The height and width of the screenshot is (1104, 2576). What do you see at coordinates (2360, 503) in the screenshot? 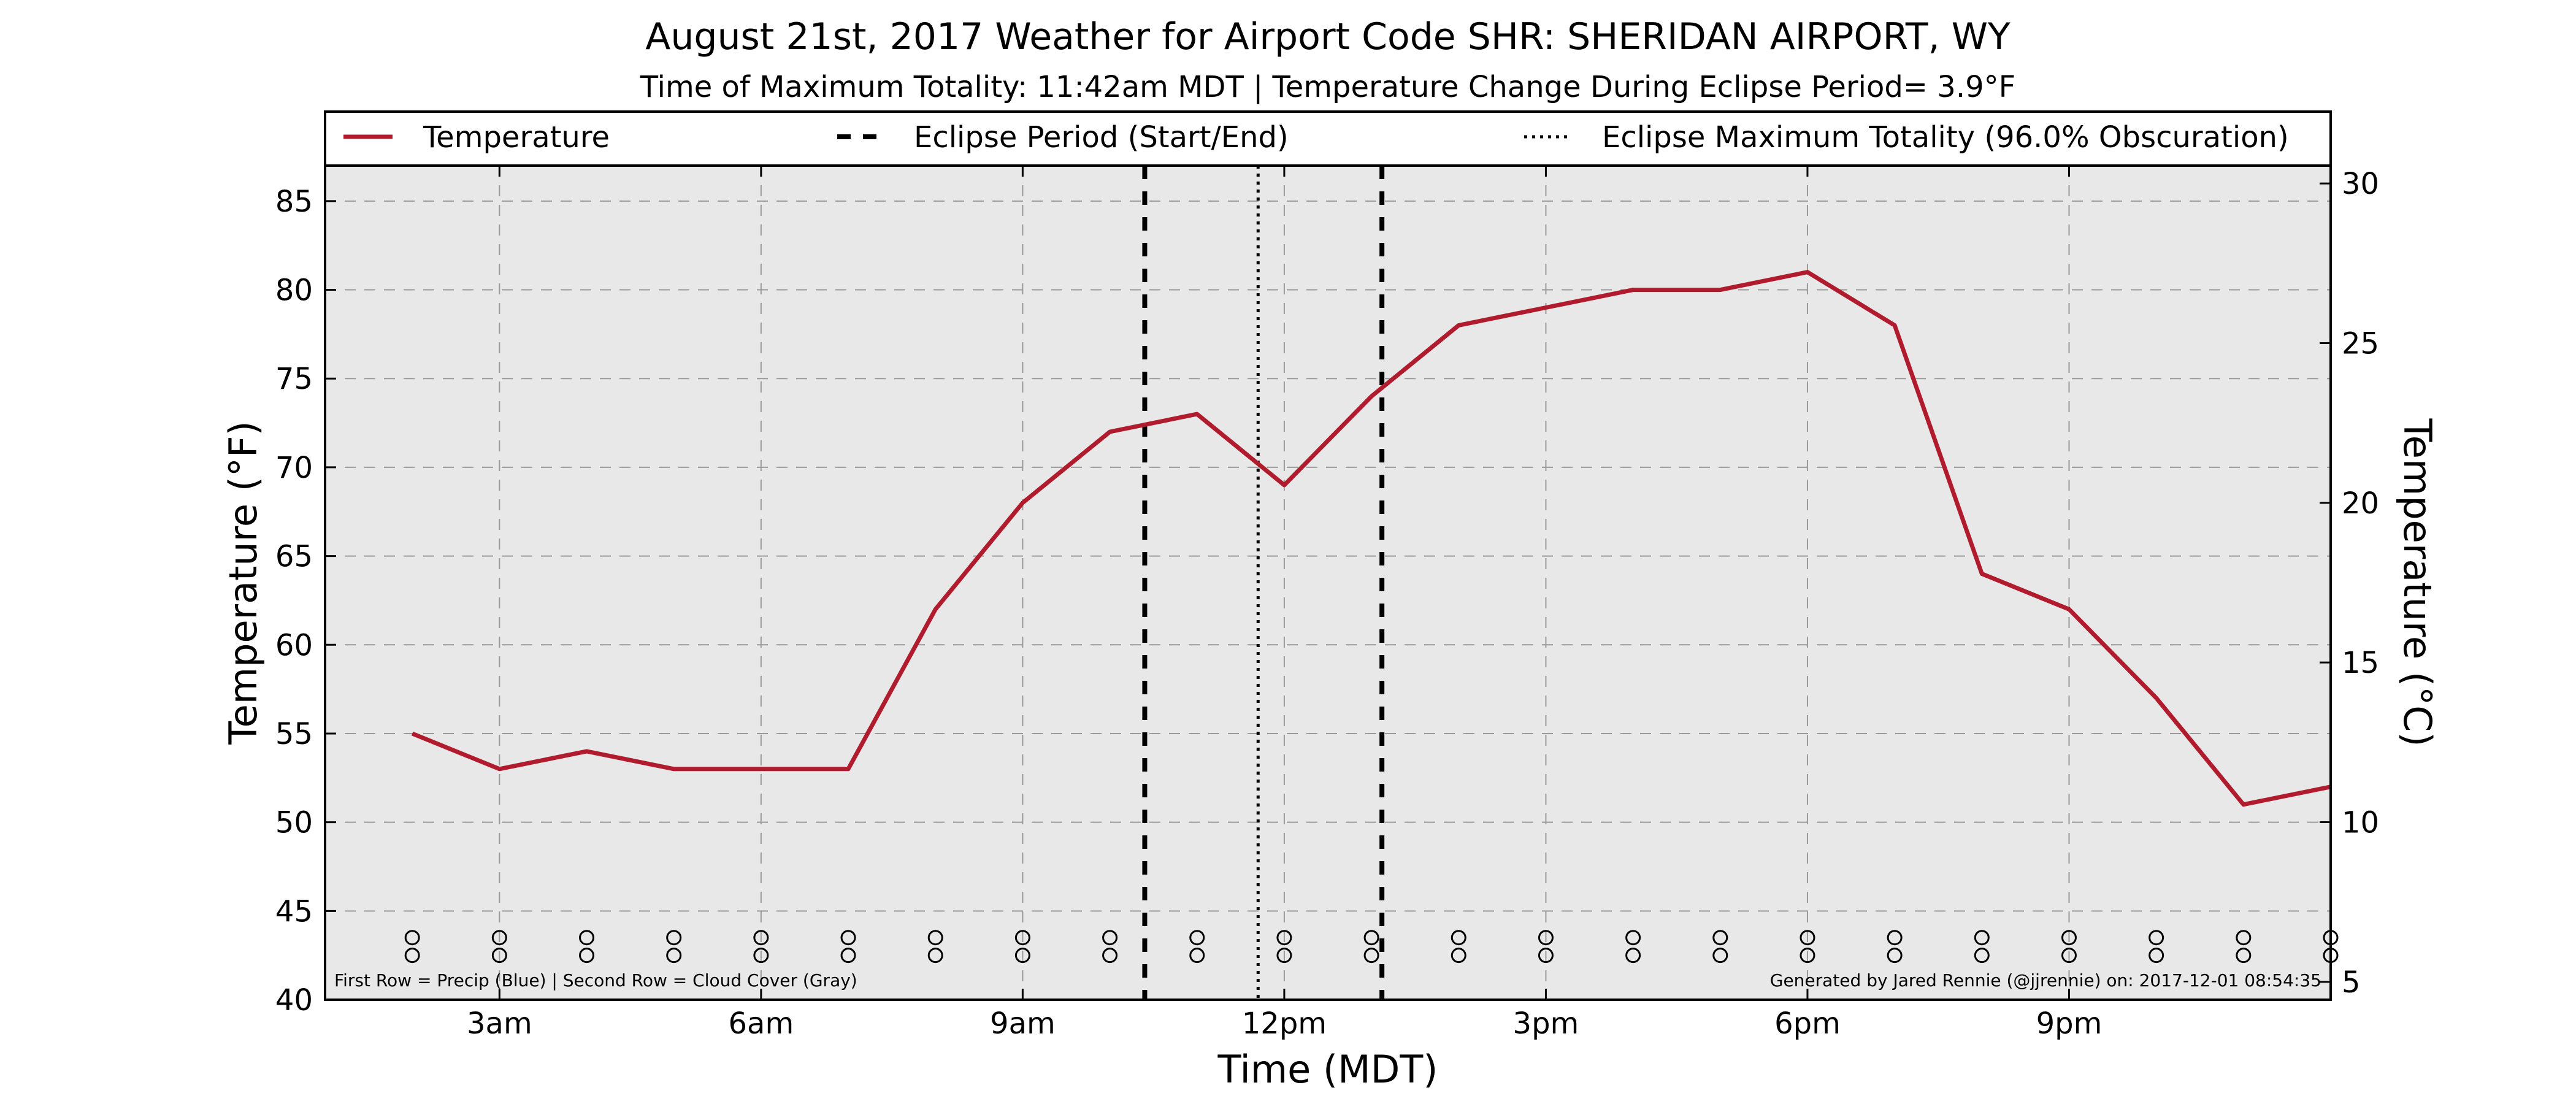
I see `y-right-tick-label: 20` at bounding box center [2360, 503].